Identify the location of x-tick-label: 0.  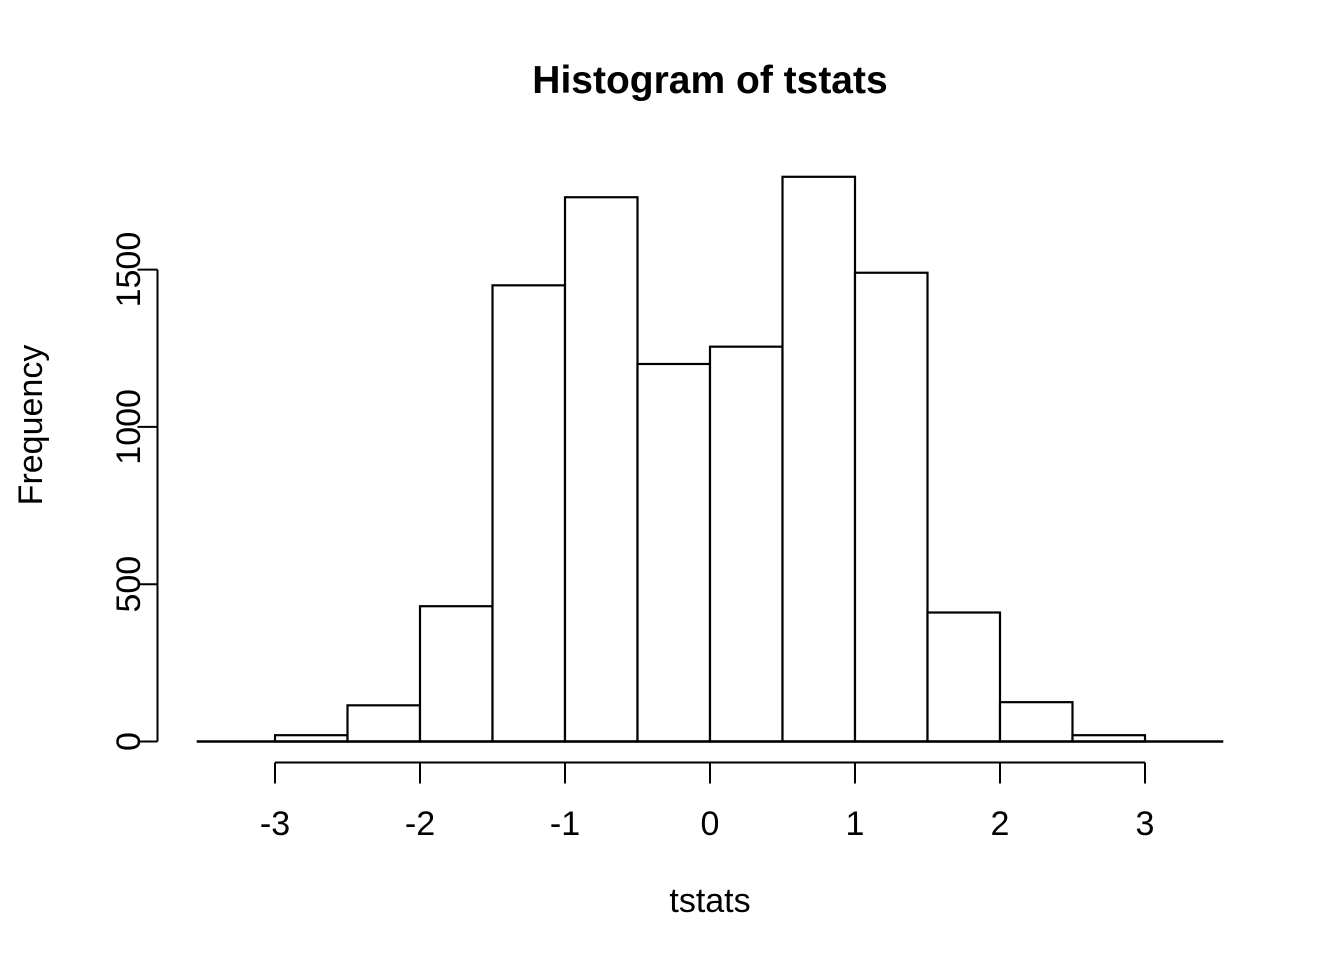
(710, 824).